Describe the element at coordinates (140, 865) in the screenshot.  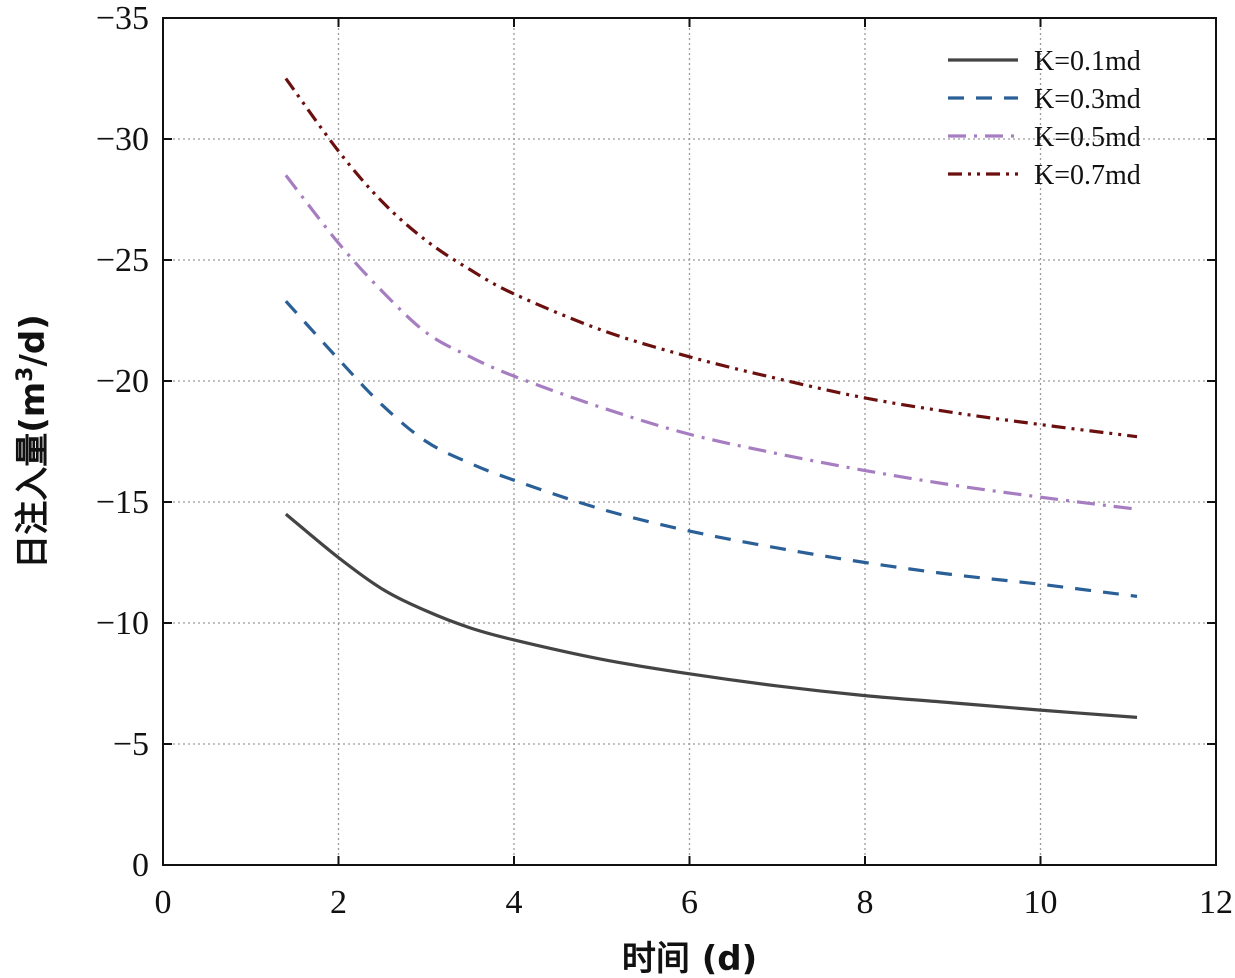
I see `y-tick-label: 0` at that location.